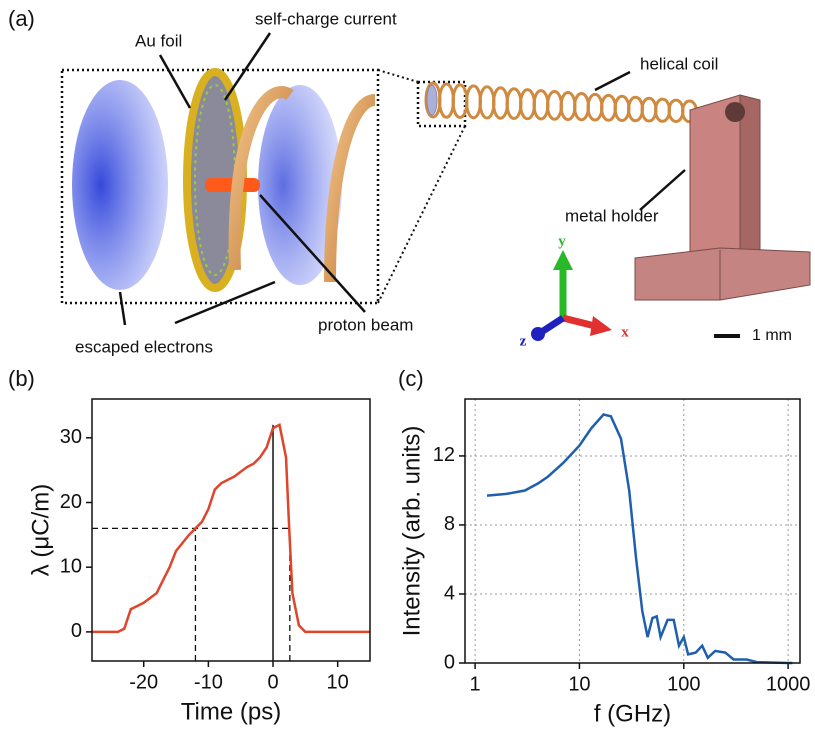 Image resolution: width=815 pixels, height=736 pixels. I want to click on x-axis-label: Time (ps), so click(231, 711).